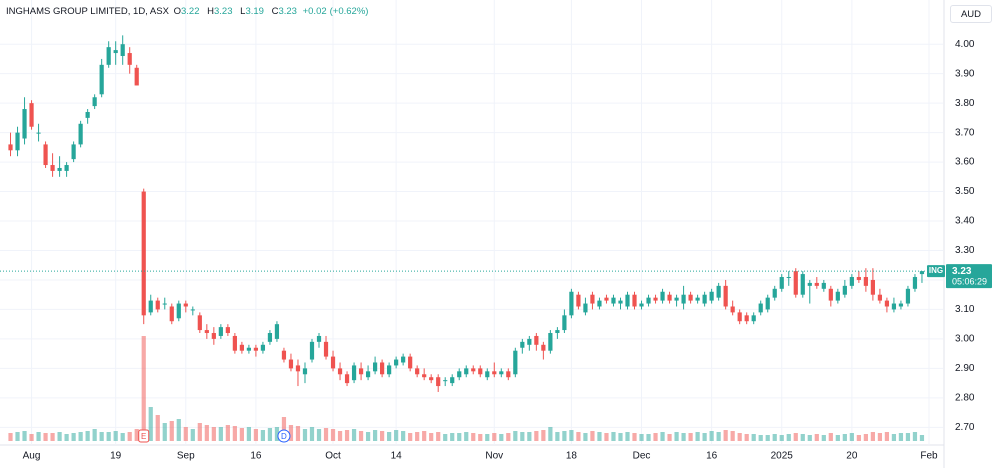 Image resolution: width=1000 pixels, height=468 pixels. I want to click on price-tag-label: 3.23, so click(962, 271).